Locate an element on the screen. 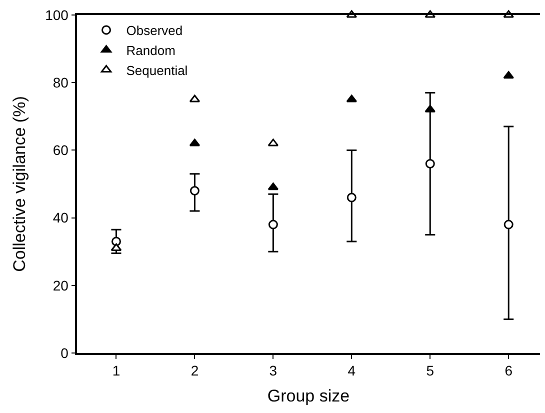 The image size is (545, 413). x-axis-title: Group size is located at coordinates (308, 396).